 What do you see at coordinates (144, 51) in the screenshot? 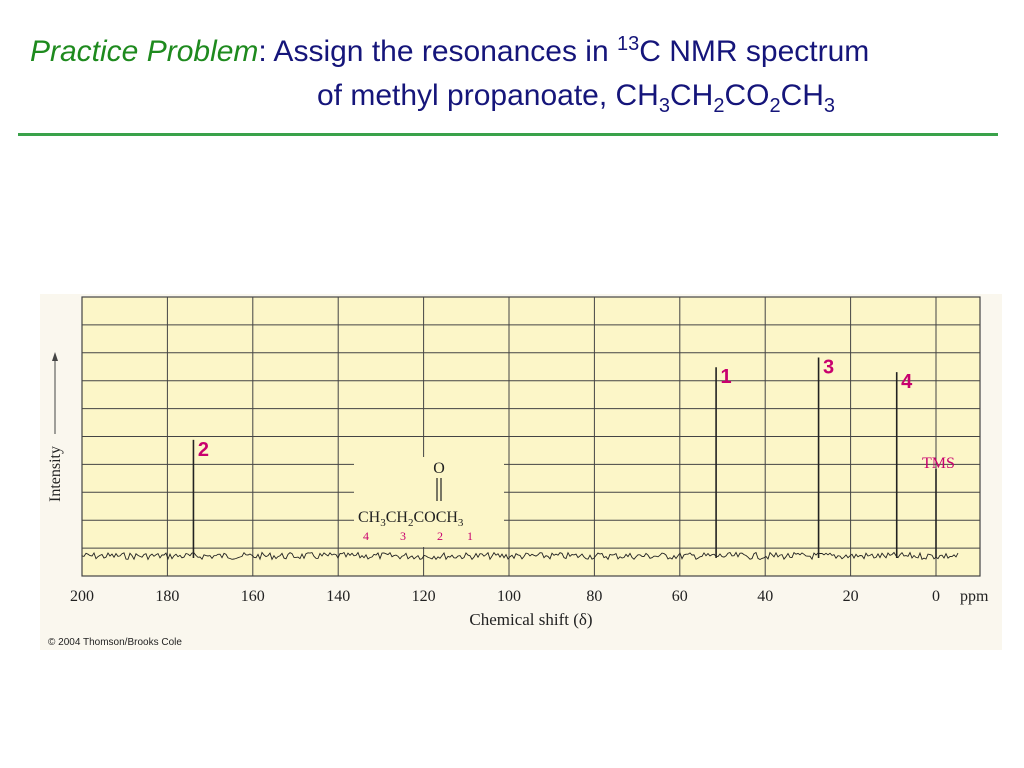
I see `title-practice-problem: Practice Problem` at bounding box center [144, 51].